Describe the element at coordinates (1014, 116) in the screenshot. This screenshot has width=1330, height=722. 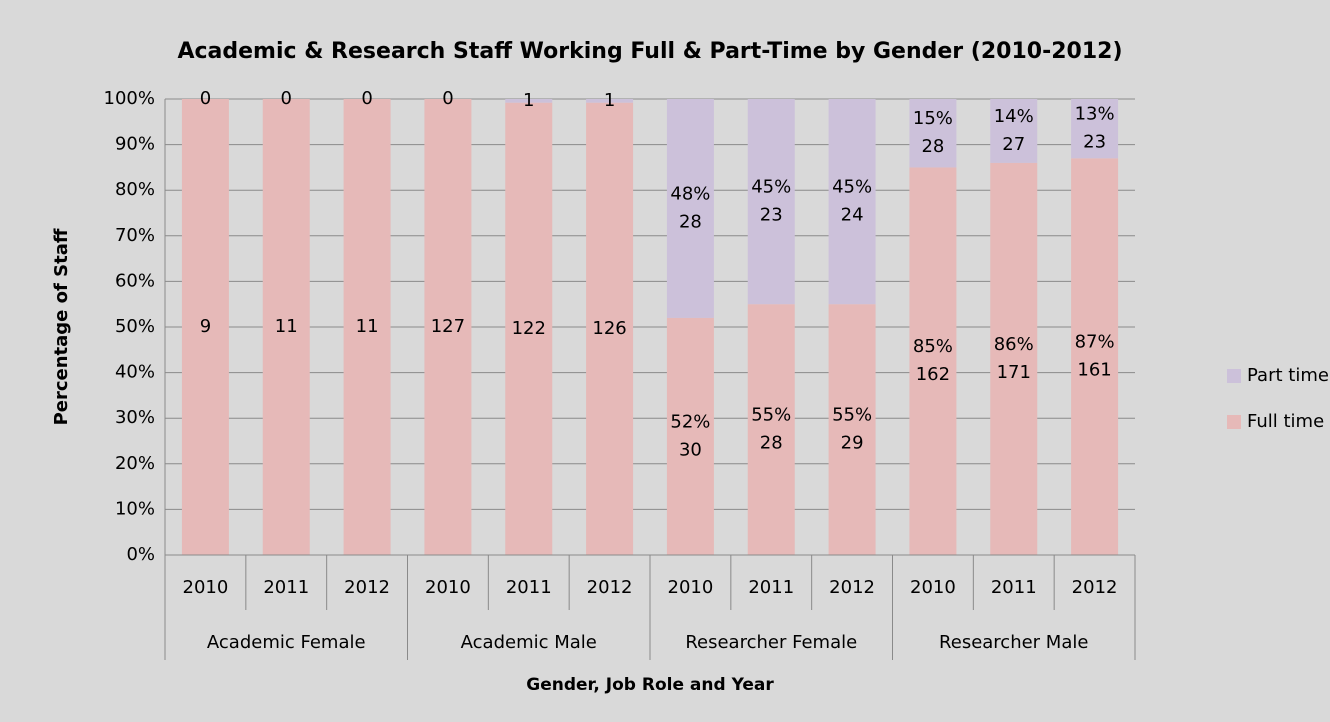
I see `percent-label: 14%` at that location.